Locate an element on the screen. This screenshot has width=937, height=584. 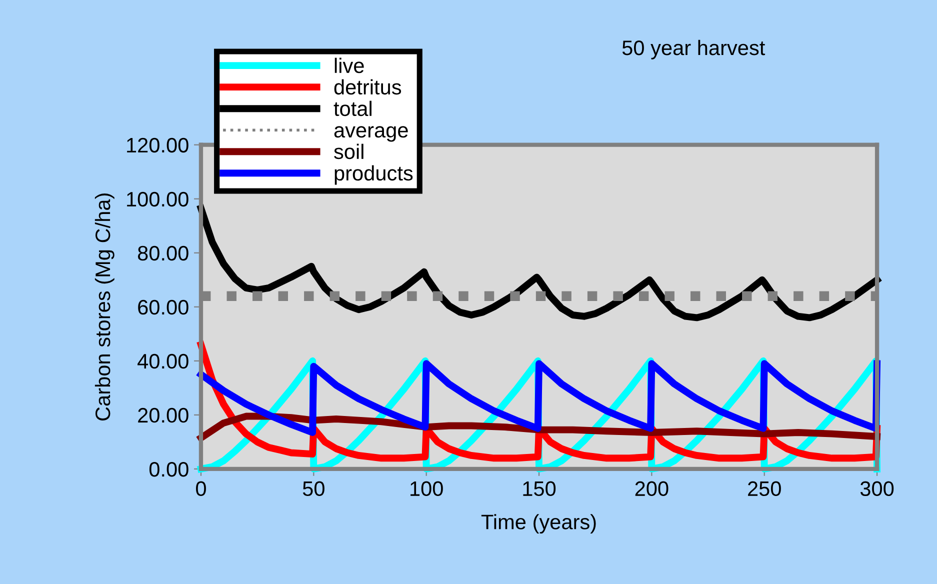
x-tick-label: 200 is located at coordinates (651, 488).